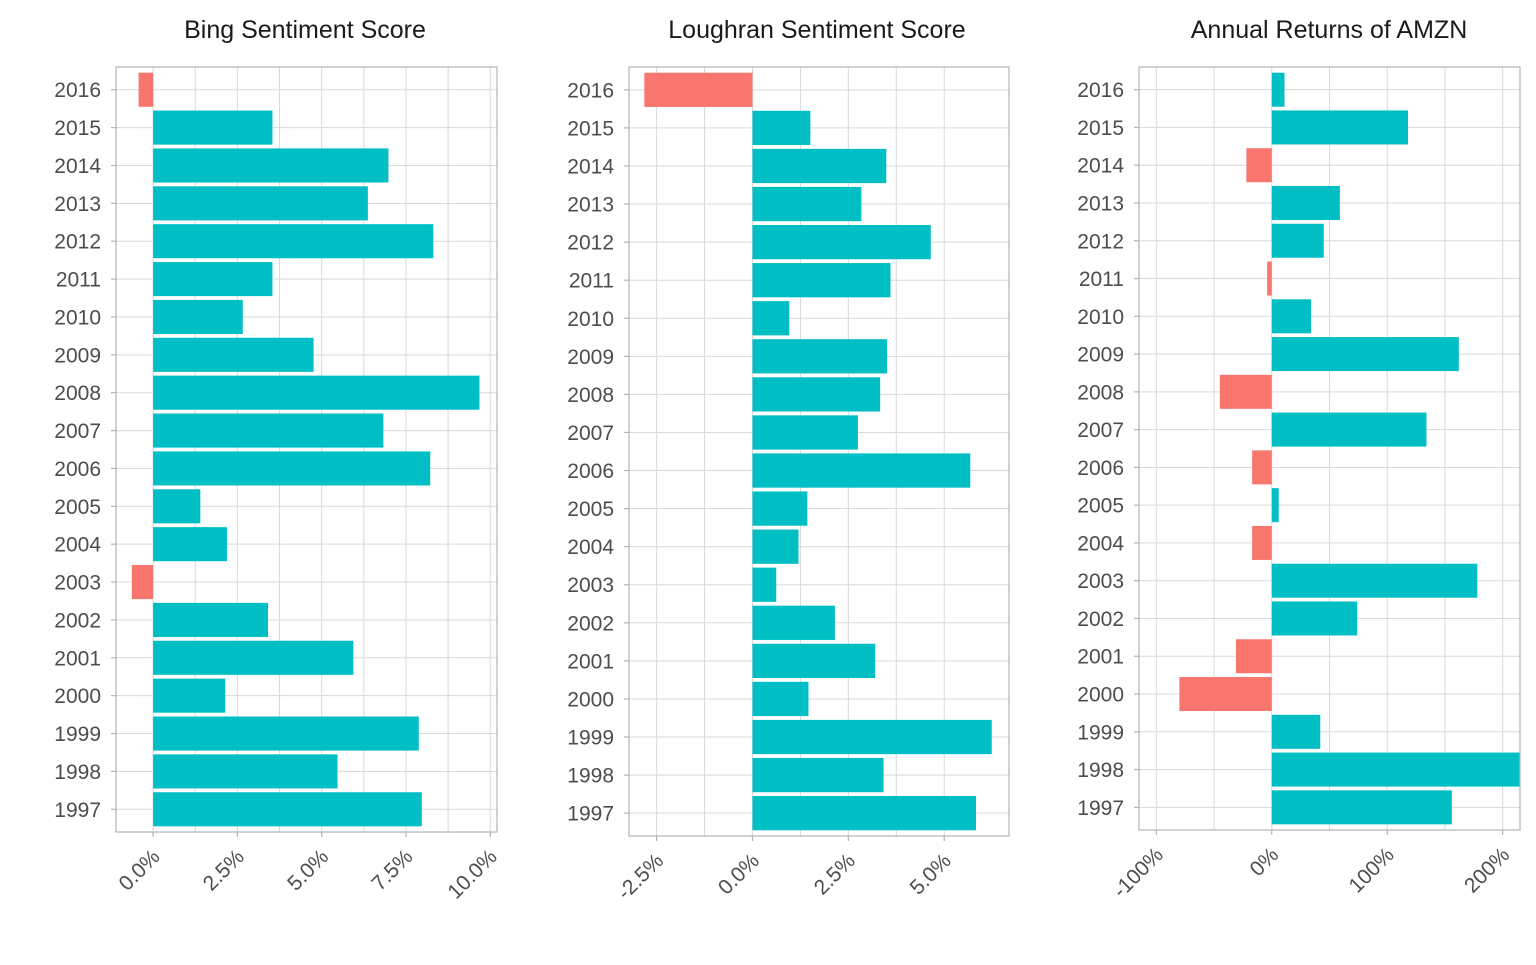 The image size is (1536, 965). Describe the element at coordinates (1372, 870) in the screenshot. I see `x-tick-label: 100%` at that location.